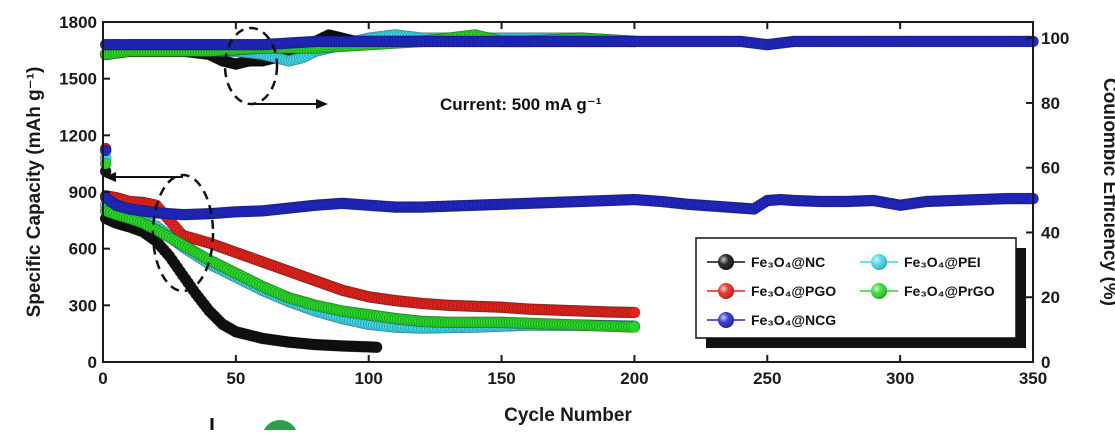 This screenshot has height=435, width=1115. I want to click on y-left-tick-label: 300, so click(83, 305).